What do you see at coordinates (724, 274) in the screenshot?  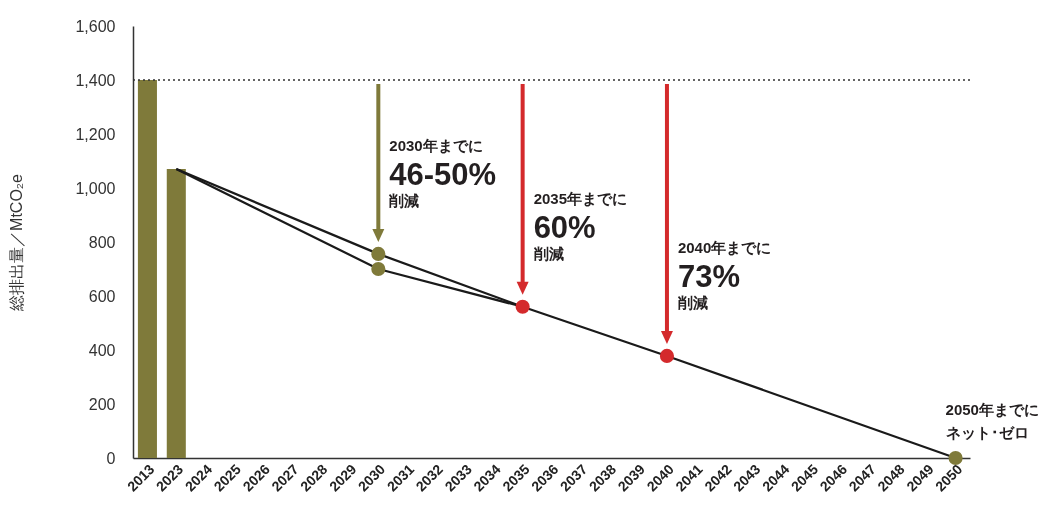 I see `annotation: 2040年までに 73% 削減` at bounding box center [724, 274].